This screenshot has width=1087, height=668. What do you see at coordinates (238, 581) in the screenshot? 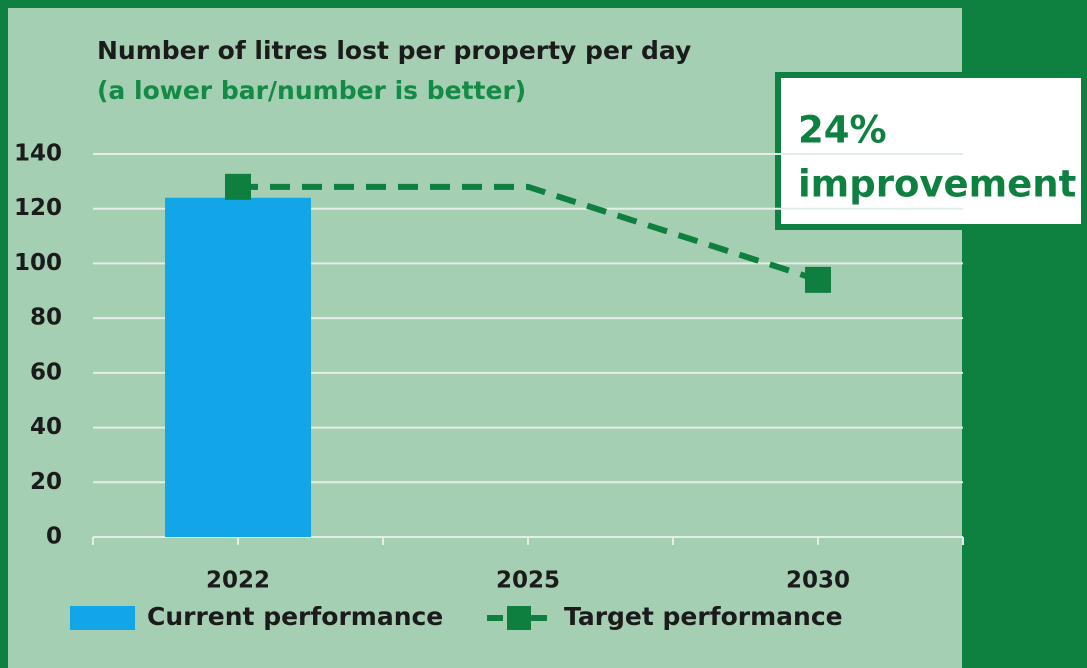
I see `x-tick-label: 2022` at bounding box center [238, 581].